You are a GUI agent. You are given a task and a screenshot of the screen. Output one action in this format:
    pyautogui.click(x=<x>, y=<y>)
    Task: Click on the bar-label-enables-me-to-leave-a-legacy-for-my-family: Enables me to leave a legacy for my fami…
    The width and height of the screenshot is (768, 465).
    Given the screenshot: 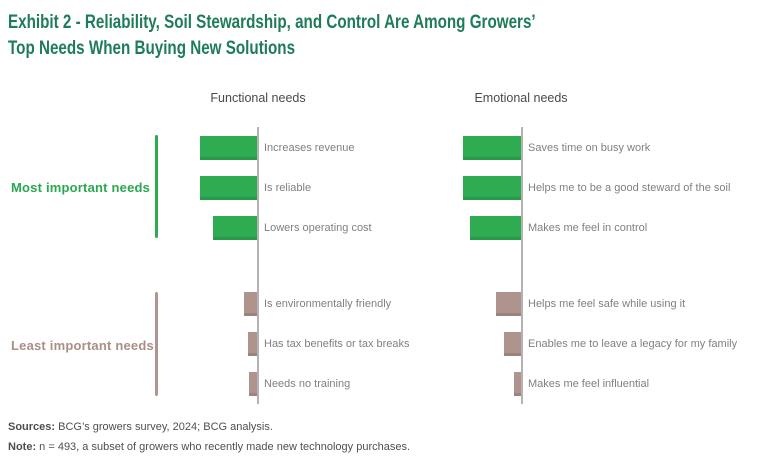 What is the action you would take?
    pyautogui.click(x=633, y=344)
    